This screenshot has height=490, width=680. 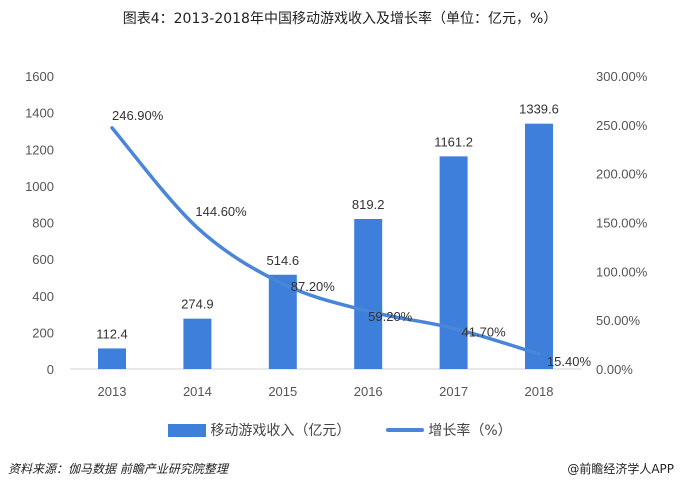 I want to click on source-note: 资料来源：伽马数据 前瞻产业研究院整理, so click(x=118, y=469).